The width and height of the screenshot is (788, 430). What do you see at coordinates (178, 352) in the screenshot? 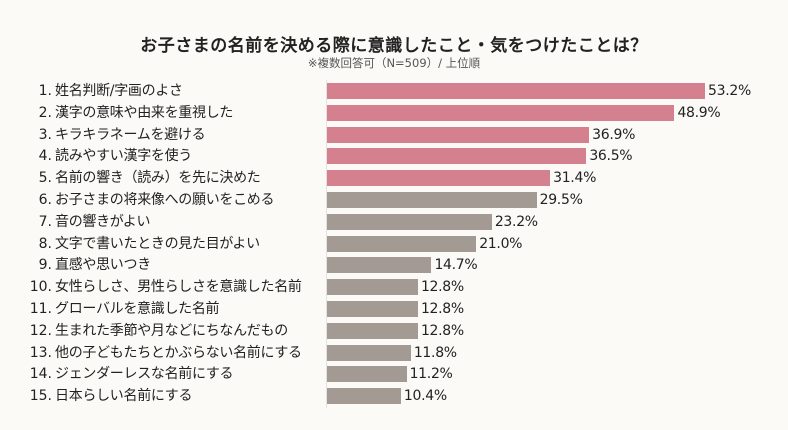
I see `category-label: 他の子どもたちとかぶらない名前にする` at bounding box center [178, 352].